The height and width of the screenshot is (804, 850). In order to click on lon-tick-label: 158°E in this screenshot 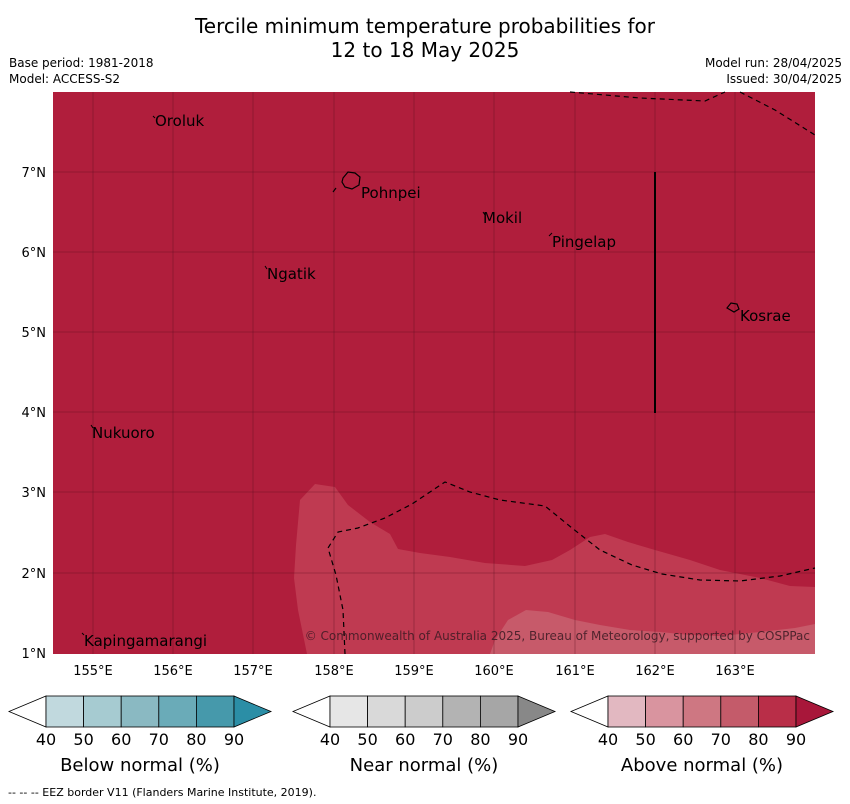, I will do `click(334, 671)`.